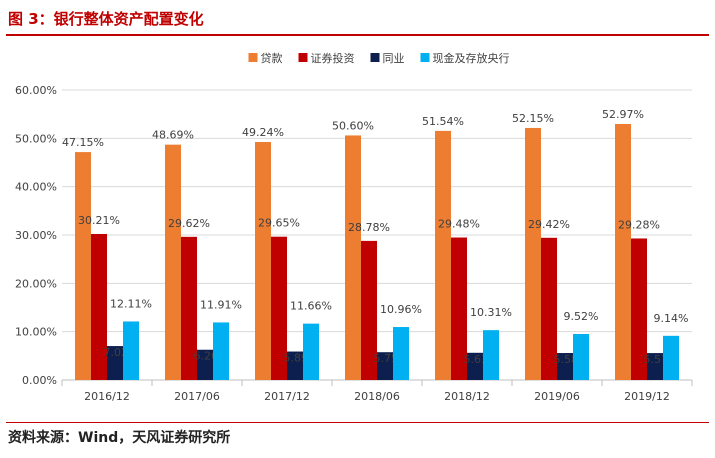  What do you see at coordinates (671, 318) in the screenshot?
I see `data-label: 9.14%` at bounding box center [671, 318].